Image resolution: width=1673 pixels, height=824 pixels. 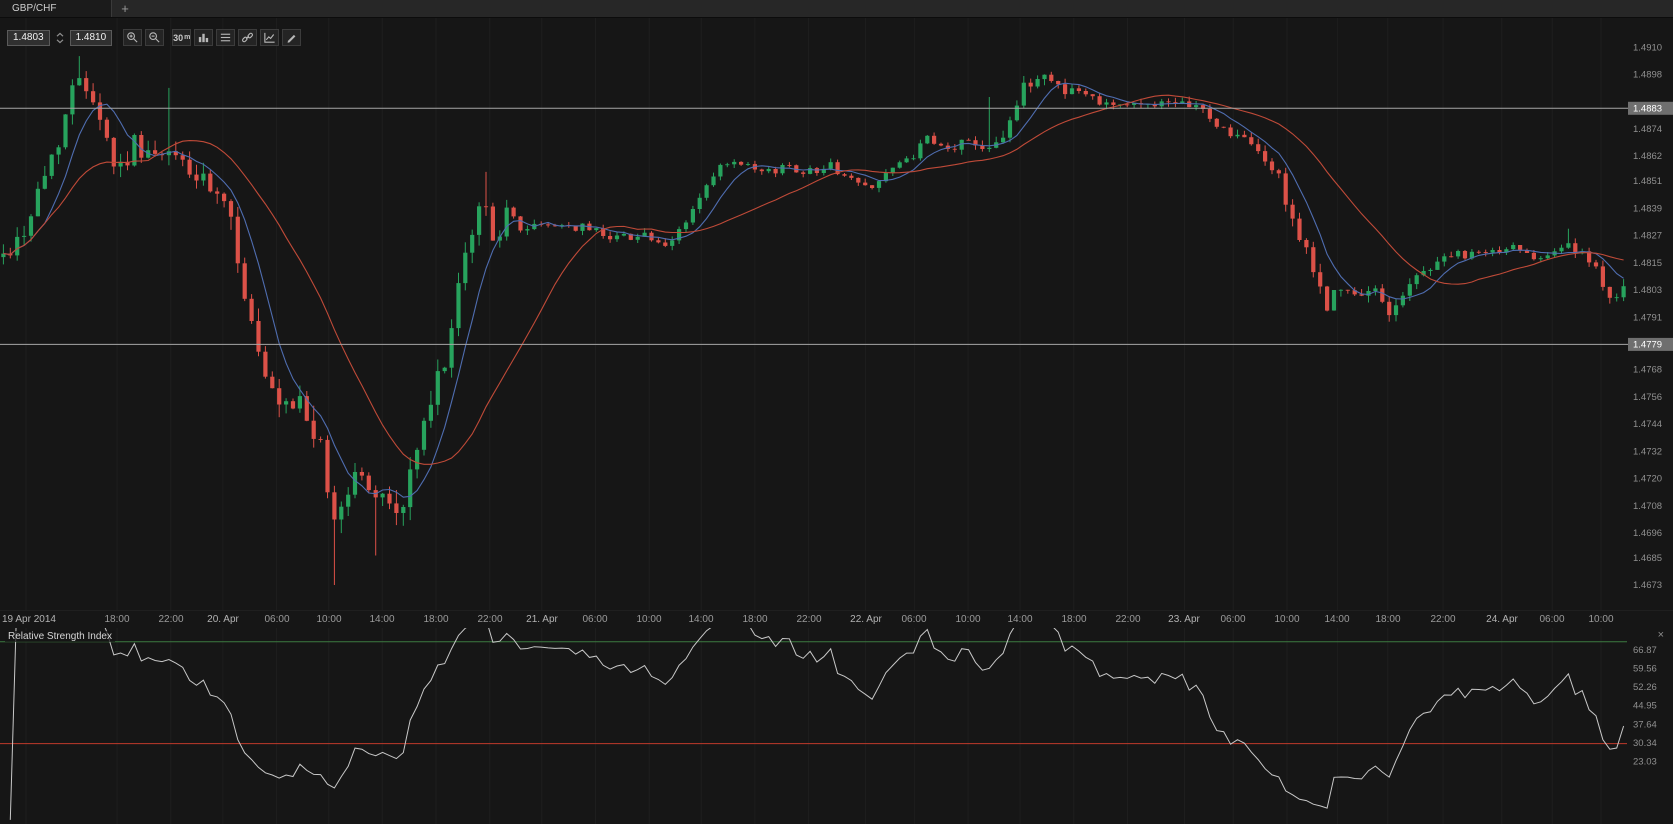 I want to click on new-tab-button: +, so click(x=125, y=8).